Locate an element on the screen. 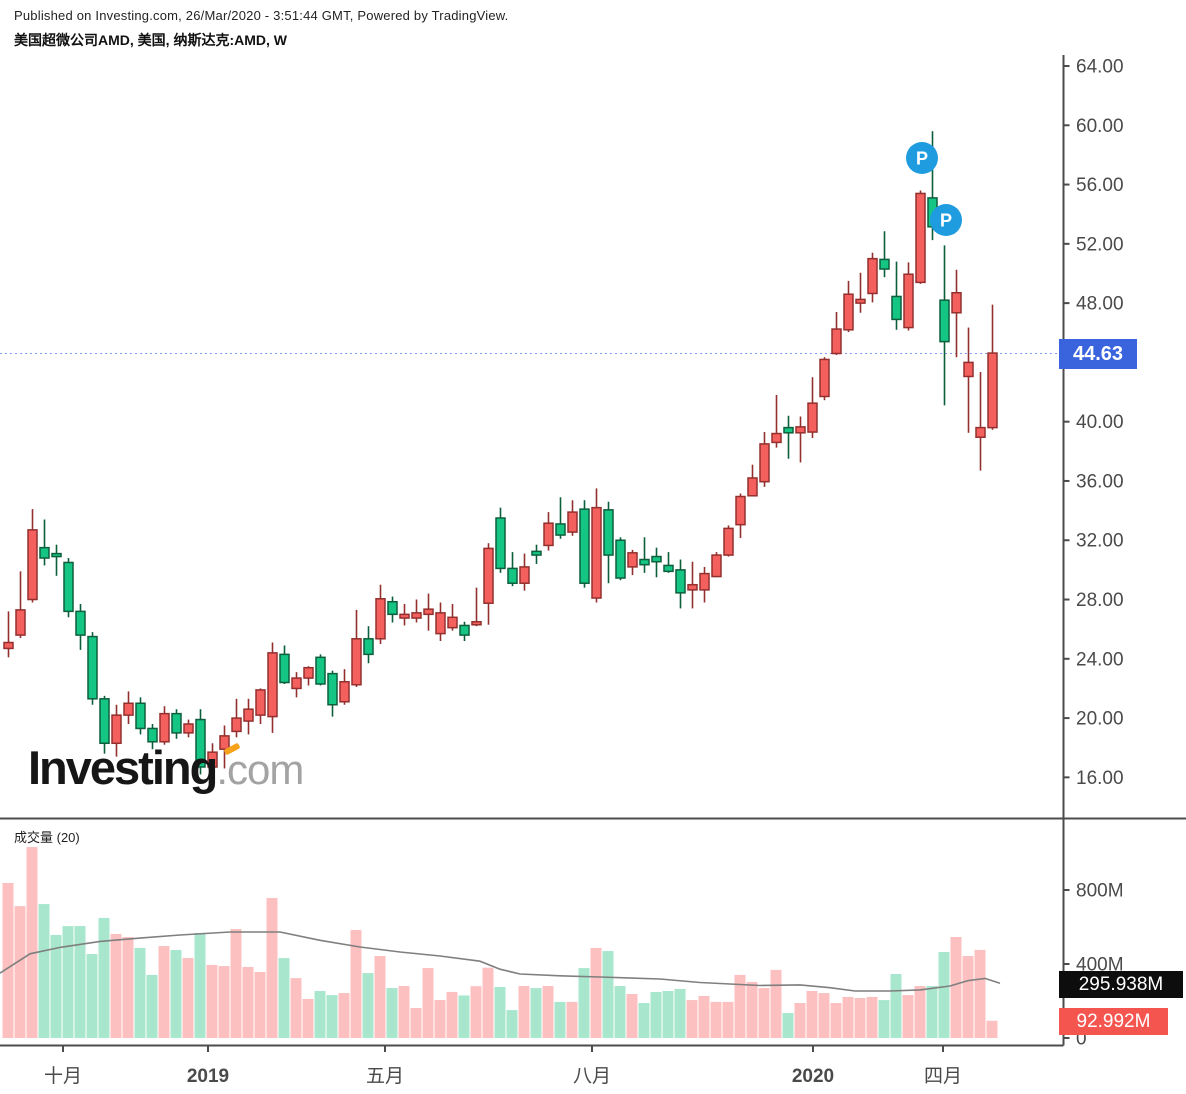 The image size is (1186, 1094). axis-tick-label: 52.00 is located at coordinates (1100, 244).